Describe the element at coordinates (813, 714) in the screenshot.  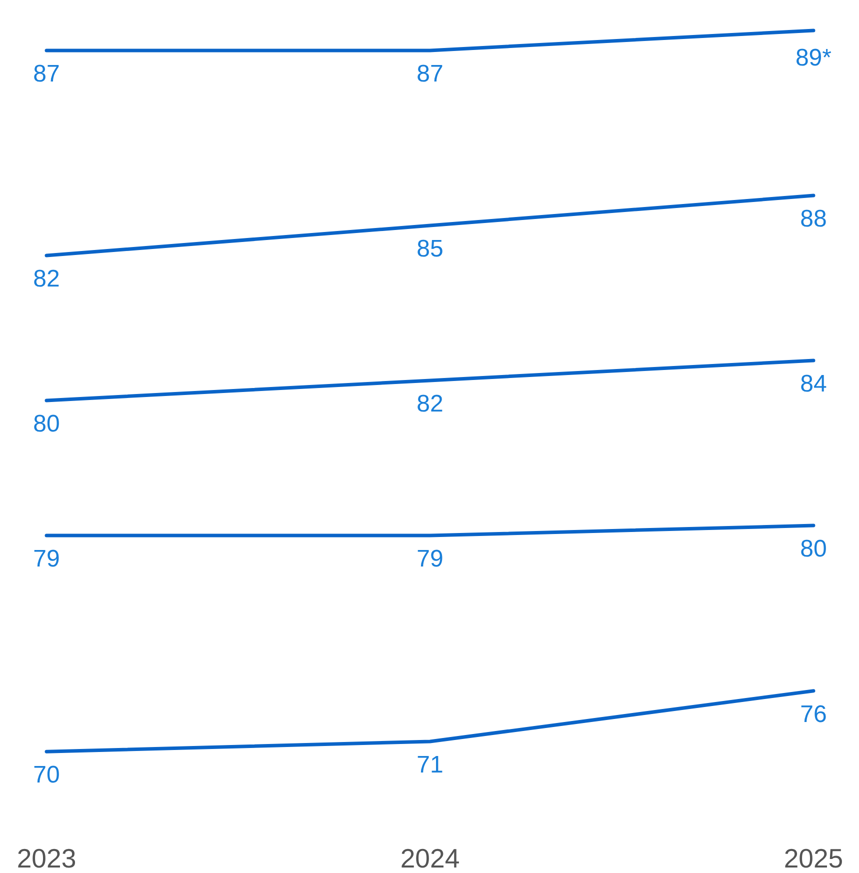
I see `data-label: 76` at that location.